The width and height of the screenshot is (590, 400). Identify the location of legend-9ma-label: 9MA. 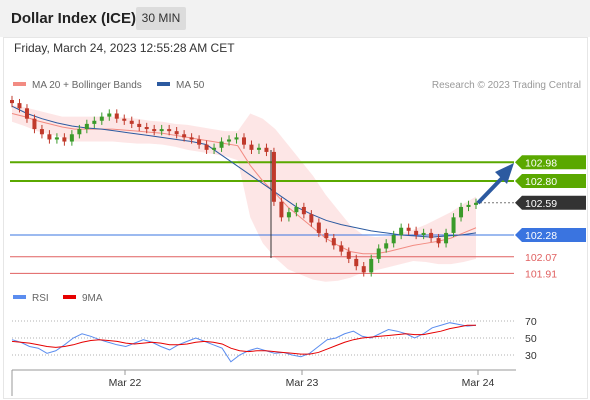
(92, 298).